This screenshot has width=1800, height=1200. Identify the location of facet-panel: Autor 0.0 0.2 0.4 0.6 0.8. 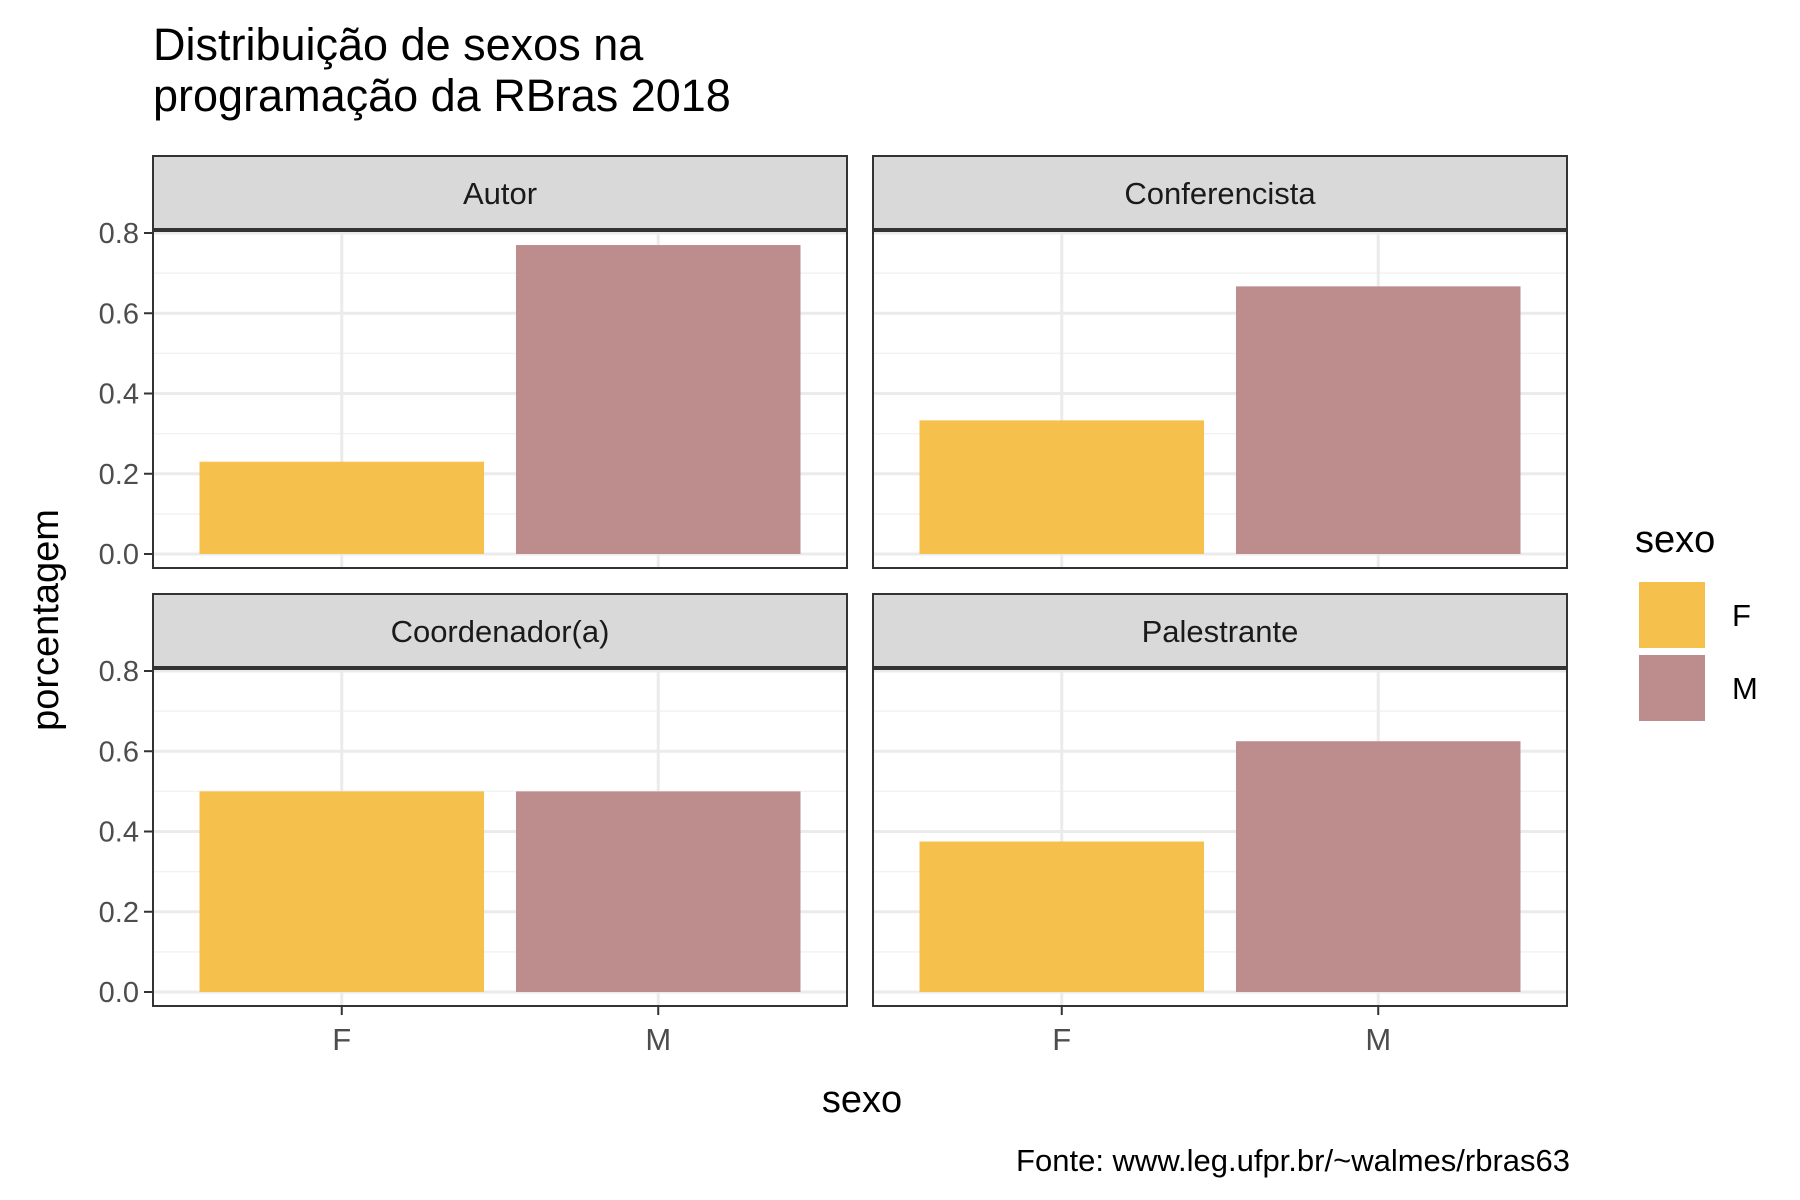
(473, 363).